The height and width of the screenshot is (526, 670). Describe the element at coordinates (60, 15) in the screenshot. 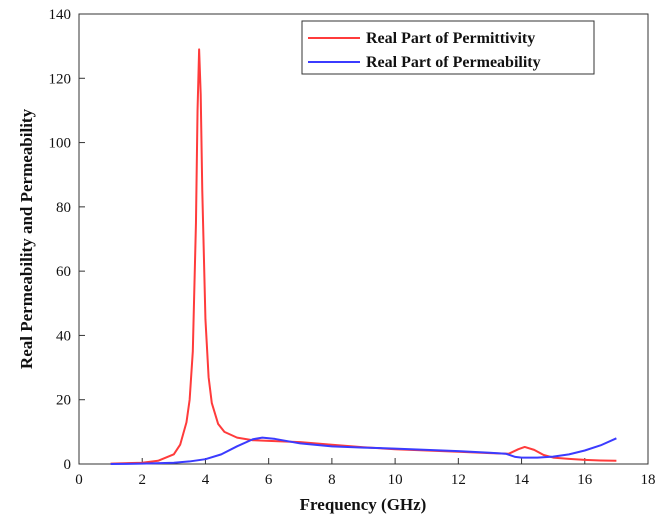

I see `y-tick-label: 140` at that location.